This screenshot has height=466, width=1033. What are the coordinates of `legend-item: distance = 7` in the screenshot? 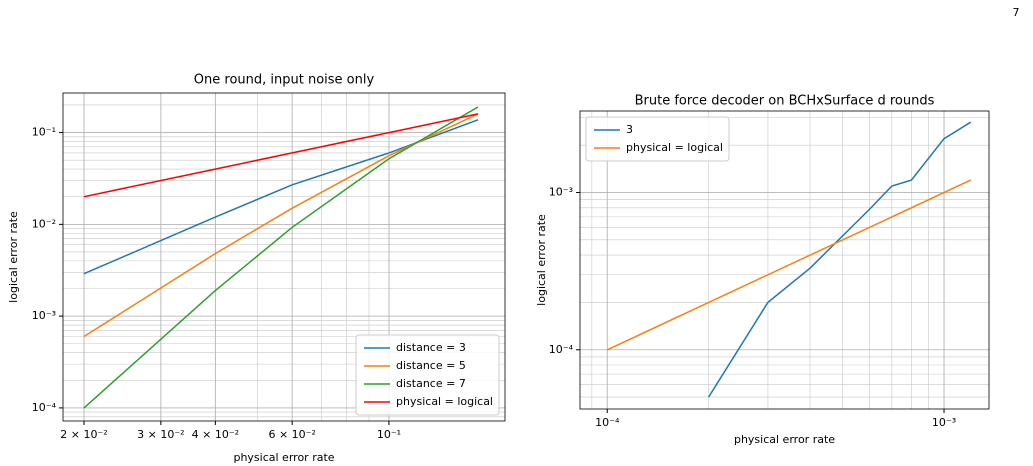 It's located at (415, 383).